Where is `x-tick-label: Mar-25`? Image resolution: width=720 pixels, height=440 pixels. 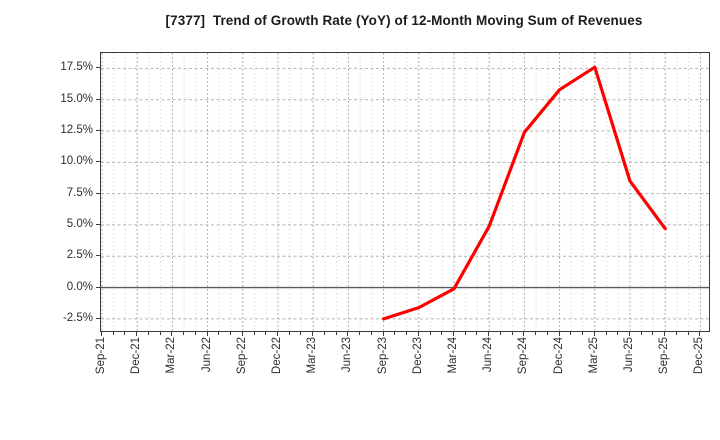
x-tick-label: Mar-25 is located at coordinates (593, 355).